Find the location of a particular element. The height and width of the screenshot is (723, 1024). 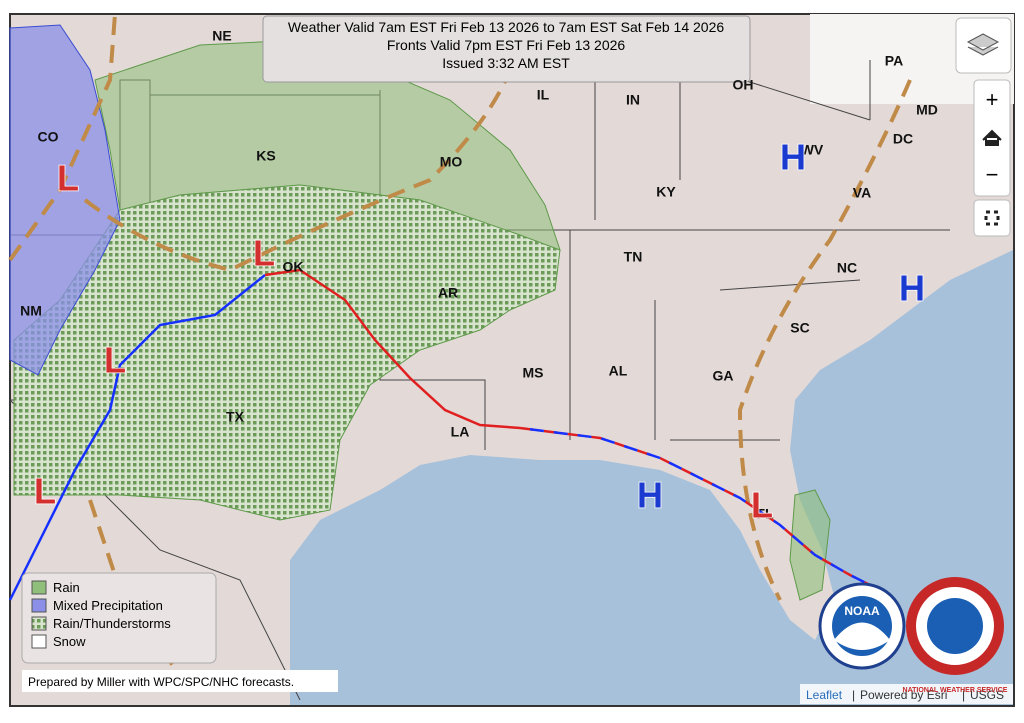

header-line: Fronts Valid 7pm EST Fri Feb 13 2026 is located at coordinates (506, 45).